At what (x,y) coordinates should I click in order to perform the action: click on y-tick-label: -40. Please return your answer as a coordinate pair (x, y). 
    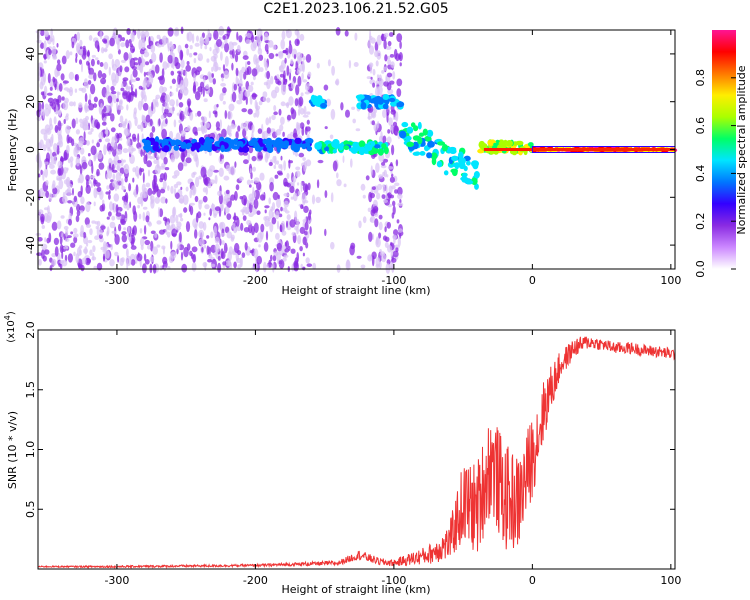
    Looking at the image, I should click on (30, 245).